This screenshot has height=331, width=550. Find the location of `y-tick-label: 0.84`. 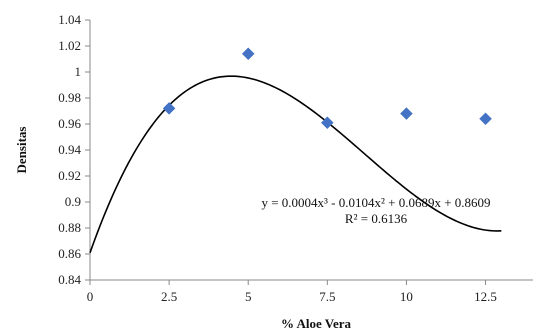

y-tick-label: 0.84 is located at coordinates (69, 279).